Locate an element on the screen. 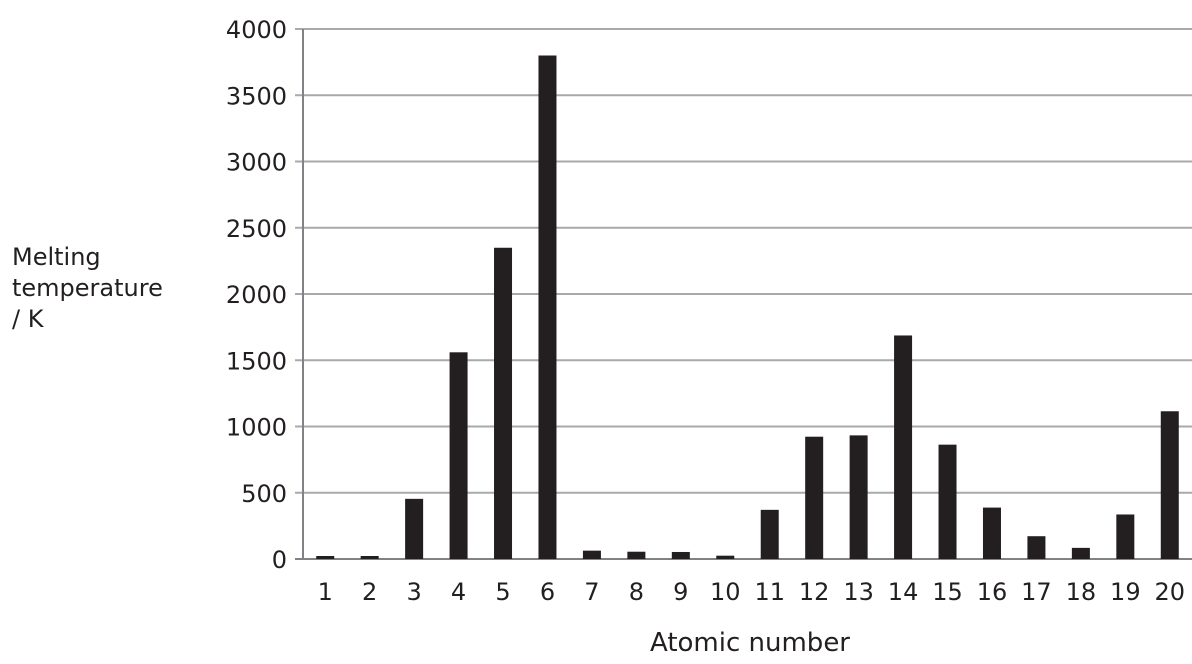 This screenshot has height=664, width=1192. y-tick-label: 0 is located at coordinates (279, 560).